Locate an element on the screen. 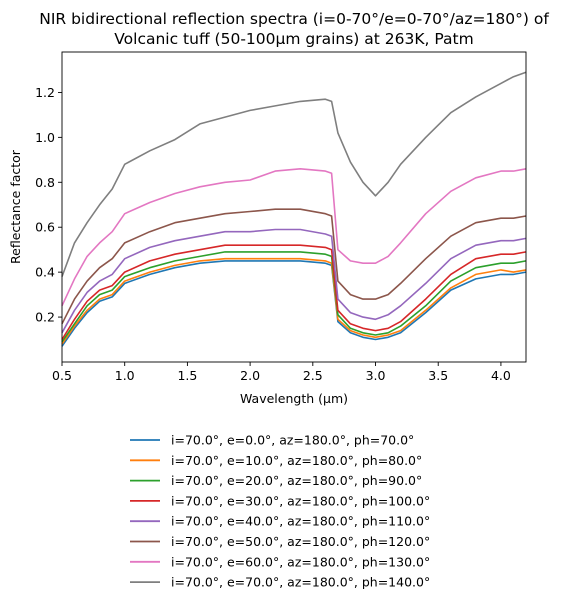  y-tick-label: 0.4 is located at coordinates (45, 272).